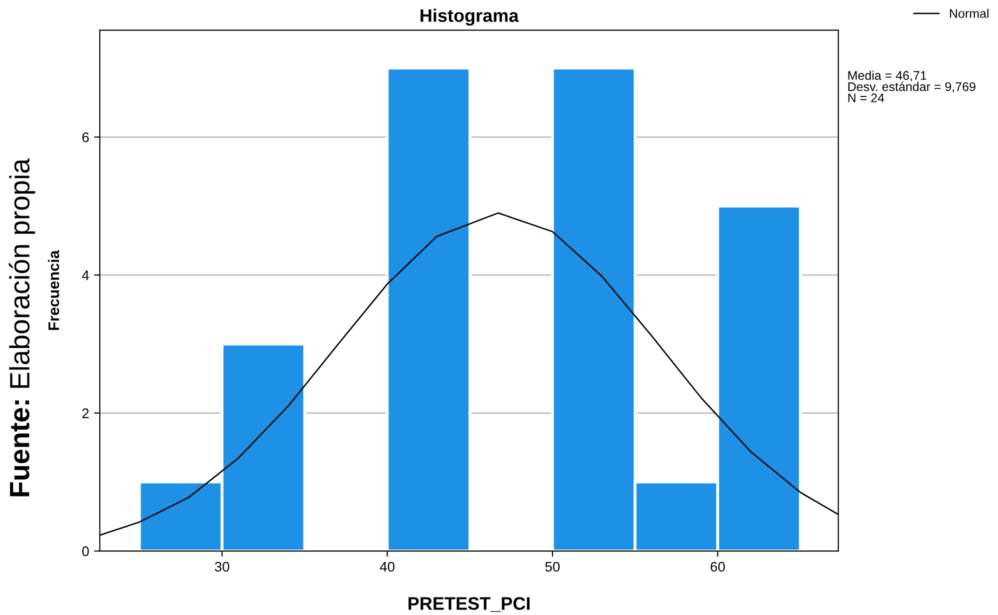  I want to click on source-note: Fuente: Elaboración propia, so click(22, 327).